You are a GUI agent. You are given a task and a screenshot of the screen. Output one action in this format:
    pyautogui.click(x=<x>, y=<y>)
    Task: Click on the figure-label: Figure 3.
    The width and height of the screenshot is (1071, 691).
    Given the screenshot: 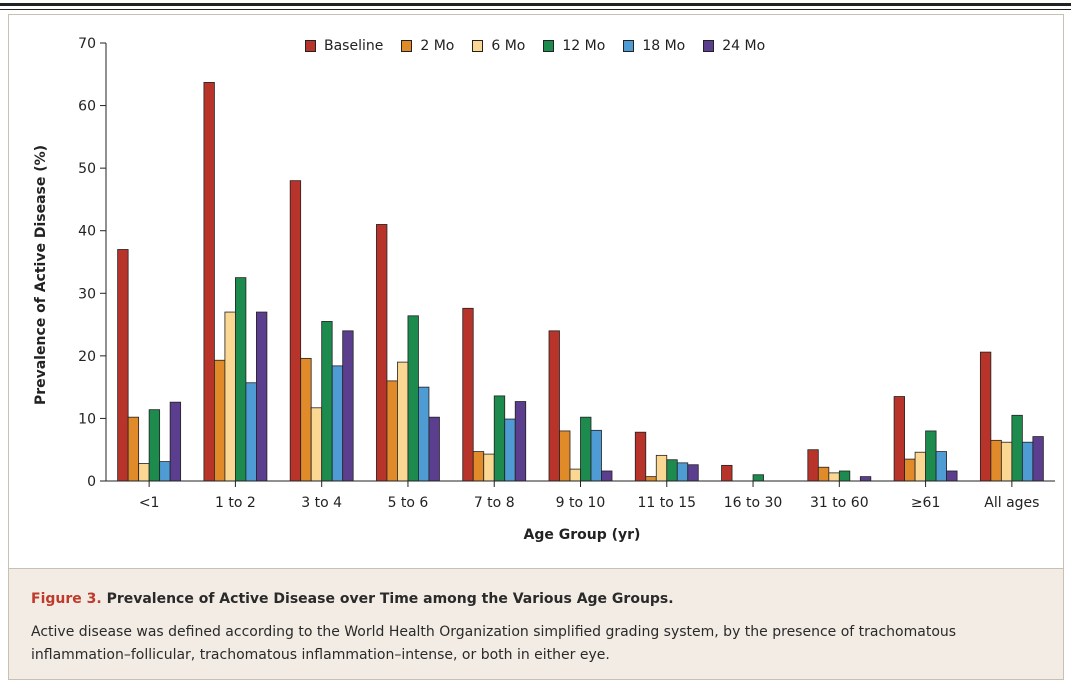 What is the action you would take?
    pyautogui.click(x=66, y=599)
    